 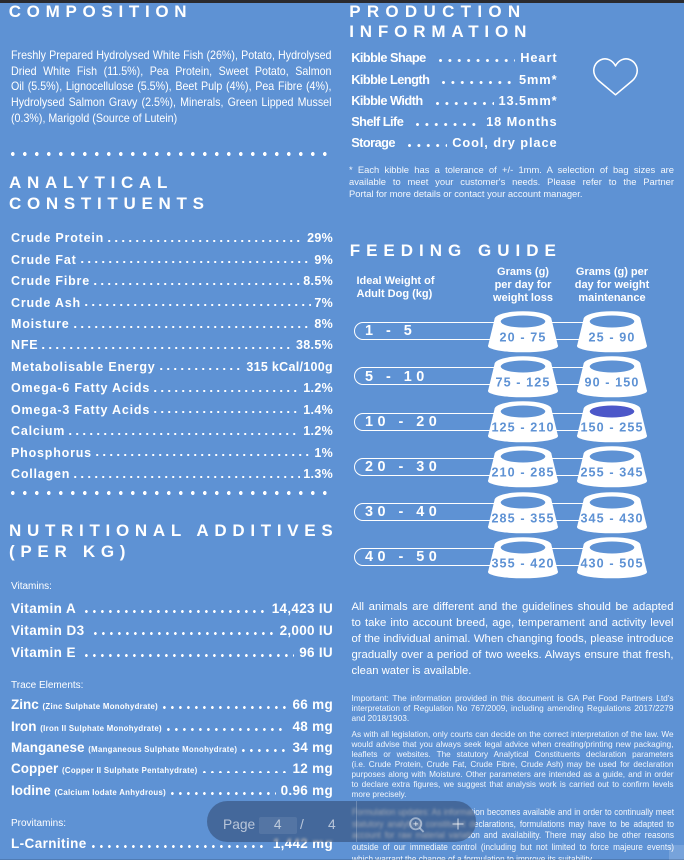 I want to click on svg-text: 125 - 210, so click(x=522, y=427).